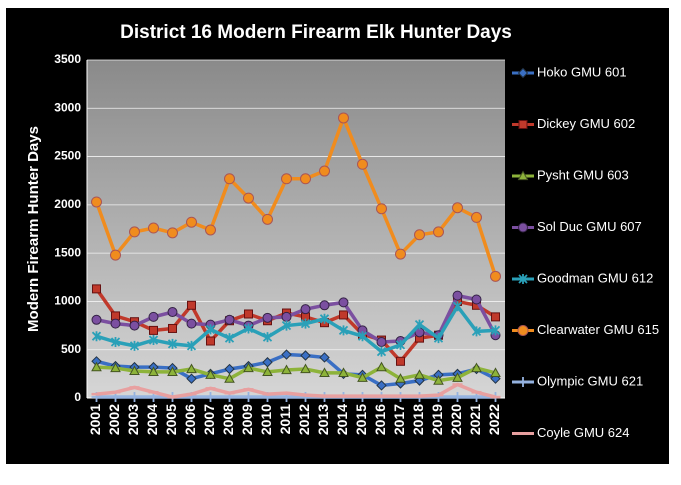 Image resolution: width=681 pixels, height=485 pixels. What do you see at coordinates (228, 419) in the screenshot?
I see `x-tick-label: 2008` at bounding box center [228, 419].